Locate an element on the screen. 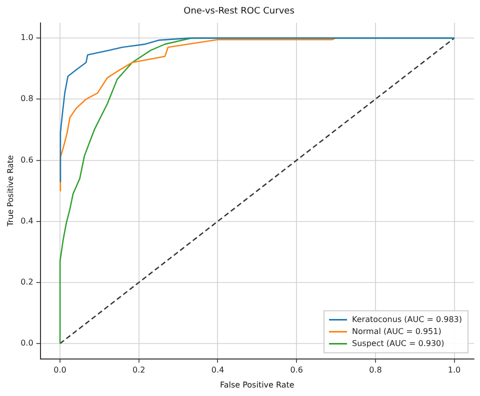 This screenshot has width=480, height=396. x-tick-label: 0.0 is located at coordinates (60, 370).